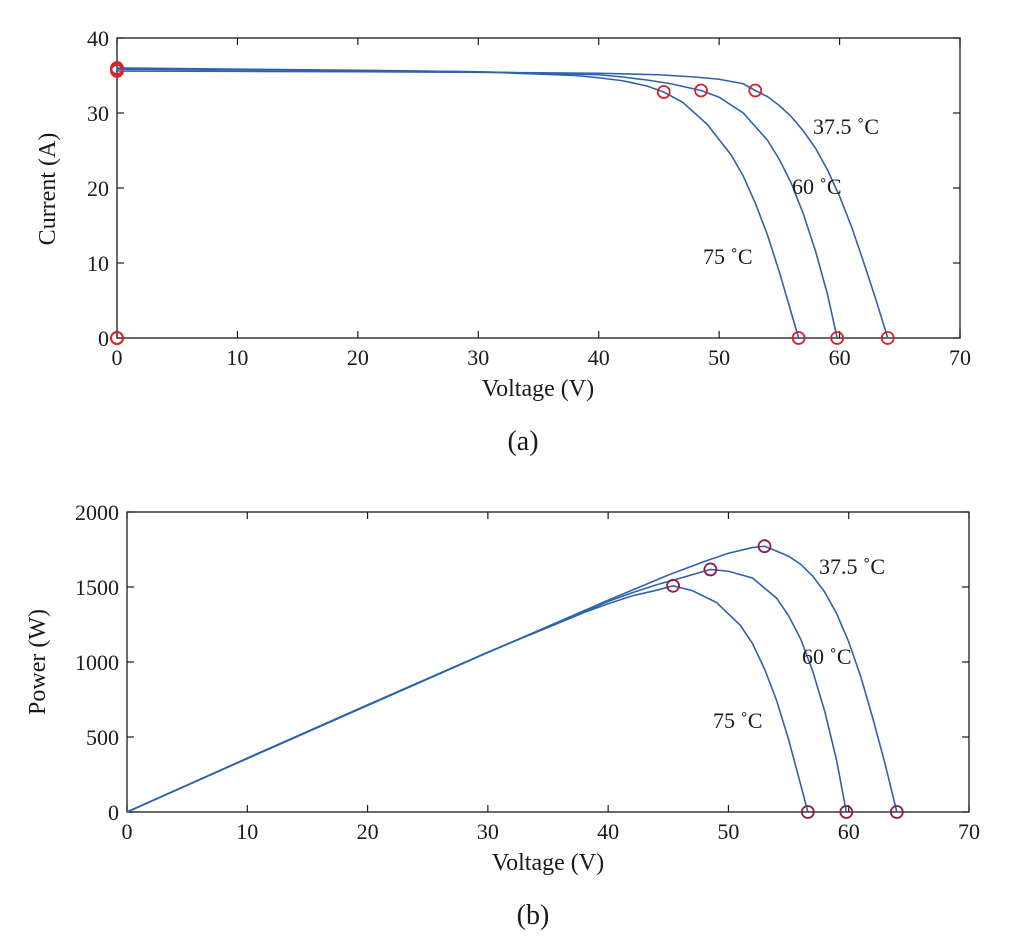 This screenshot has height=950, width=1016. I want to click on iv-x-tick-label: 10, so click(237, 357).